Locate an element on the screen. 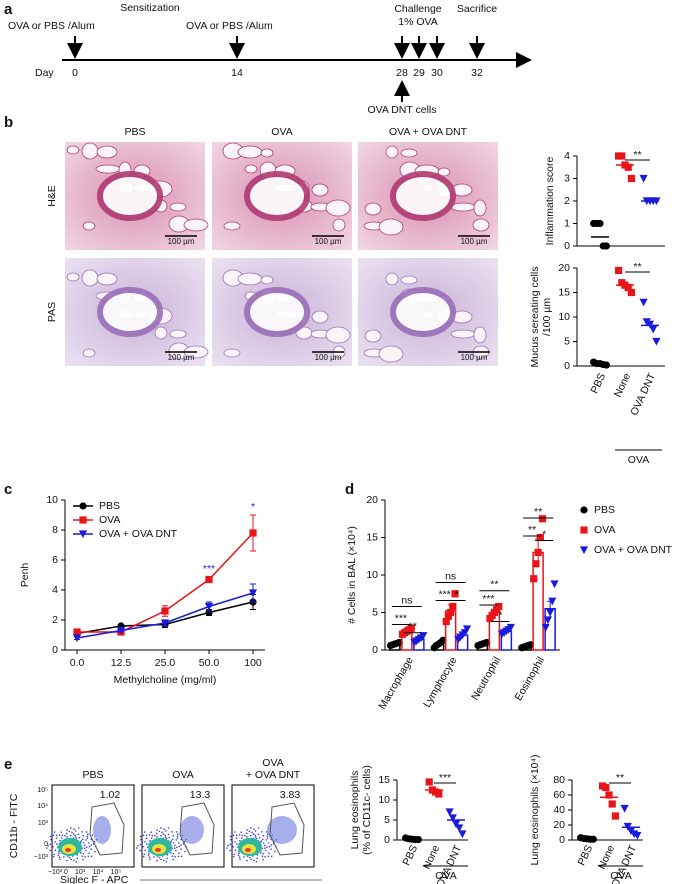 Image resolution: width=682 pixels, height=884 pixels. x-tick-label: Macrophage is located at coordinates (396, 683).